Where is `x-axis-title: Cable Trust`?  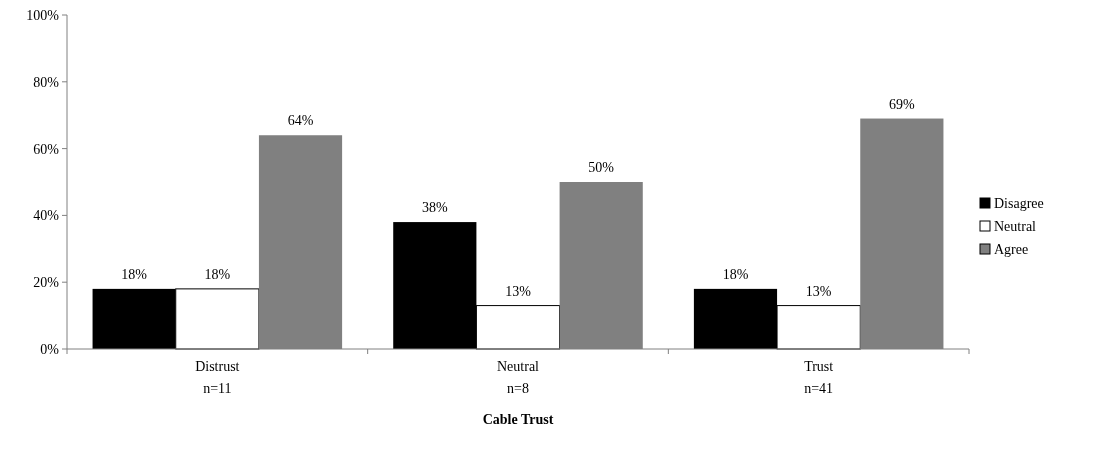
x-axis-title: Cable Trust is located at coordinates (518, 419).